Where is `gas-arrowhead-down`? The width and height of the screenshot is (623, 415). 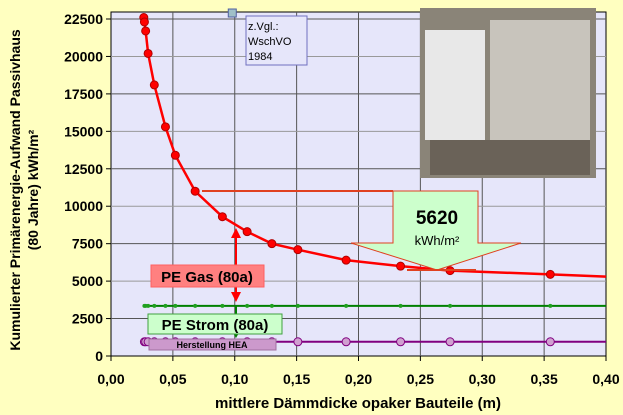
gas-arrowhead-down is located at coordinates (236, 297).